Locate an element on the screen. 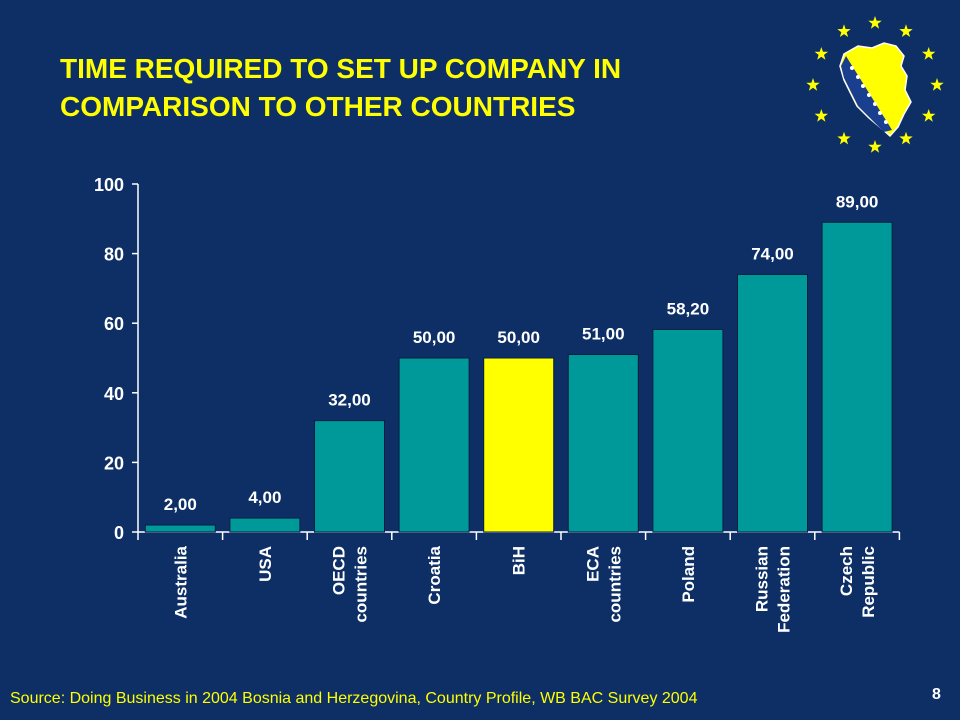  x-category-label-line: OECD is located at coordinates (339, 570).